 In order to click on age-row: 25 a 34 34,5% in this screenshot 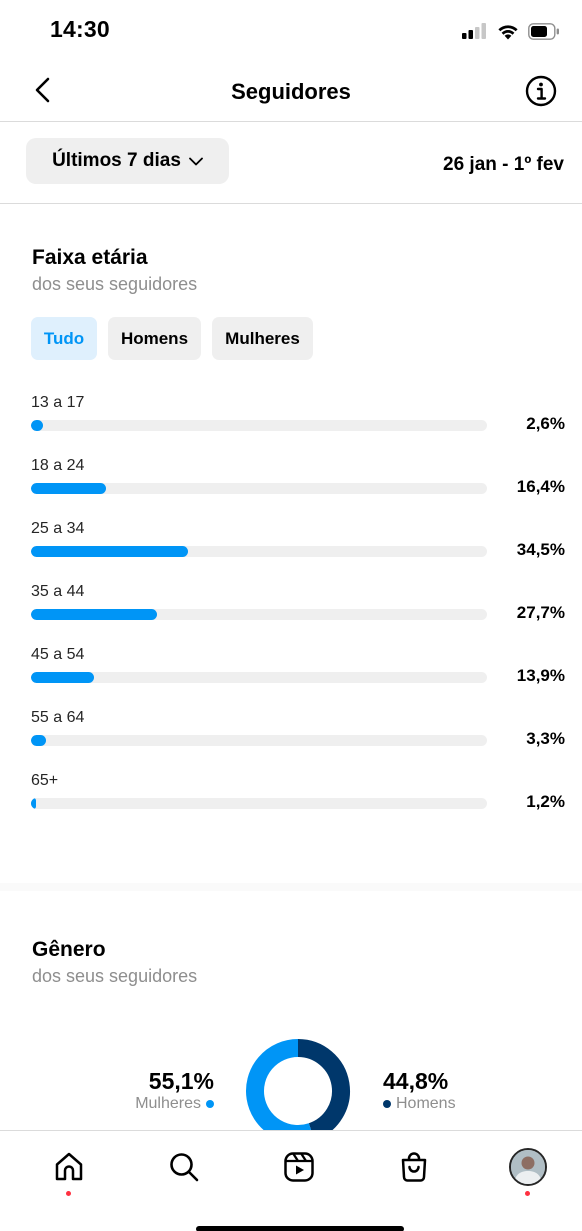, I will do `click(291, 547)`.